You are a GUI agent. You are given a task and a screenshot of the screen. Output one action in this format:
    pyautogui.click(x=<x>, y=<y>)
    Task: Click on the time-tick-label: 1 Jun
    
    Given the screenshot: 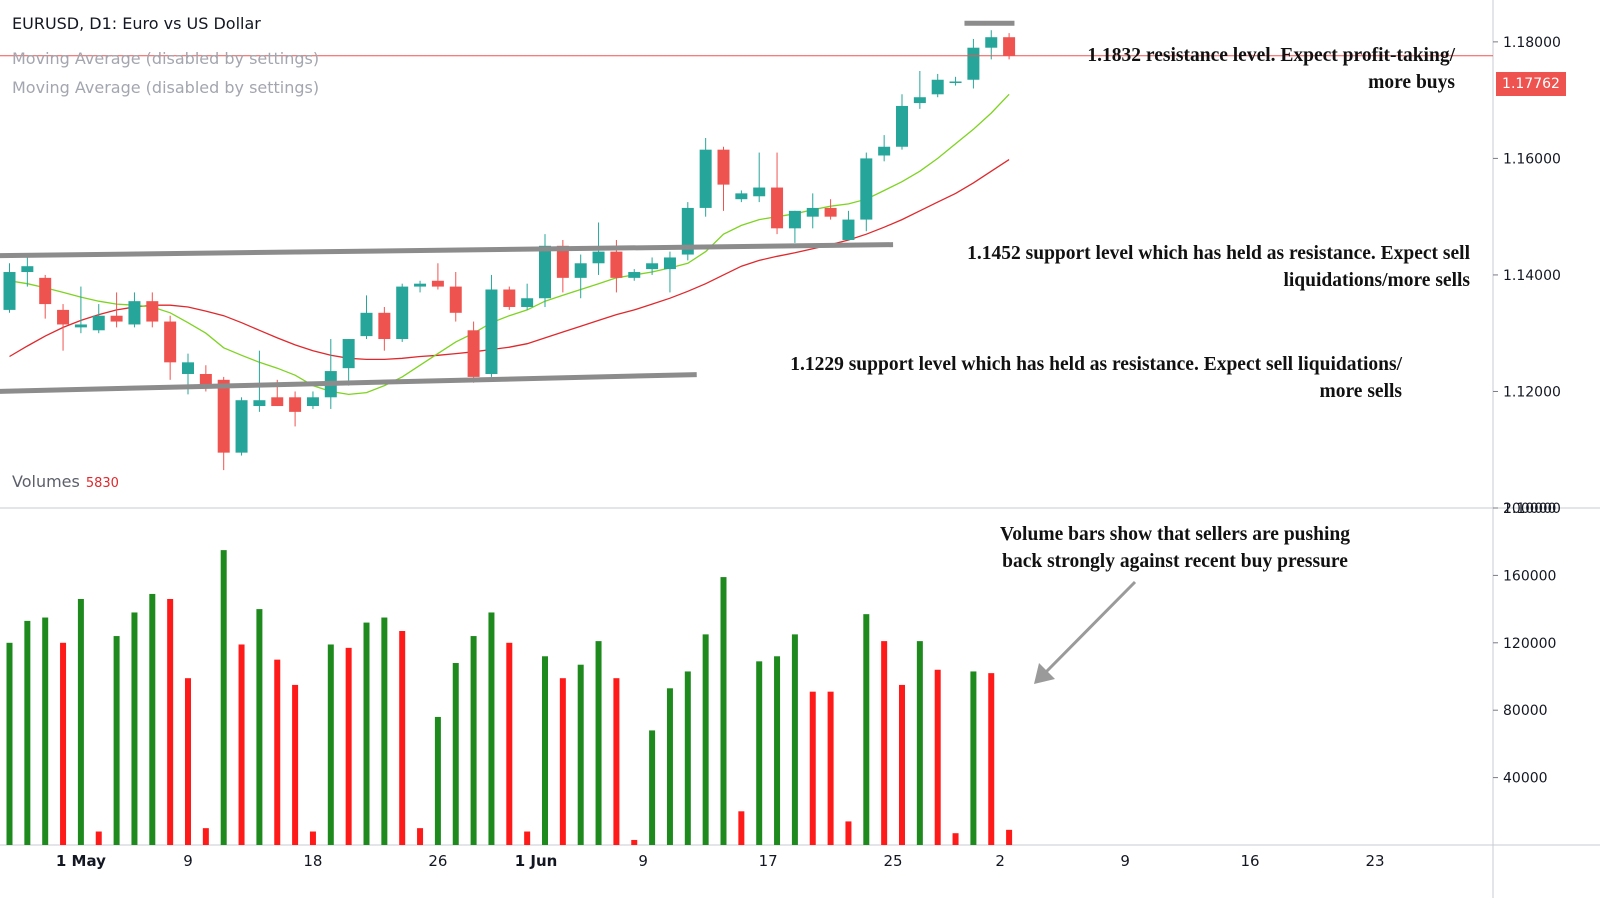 What is the action you would take?
    pyautogui.click(x=536, y=861)
    